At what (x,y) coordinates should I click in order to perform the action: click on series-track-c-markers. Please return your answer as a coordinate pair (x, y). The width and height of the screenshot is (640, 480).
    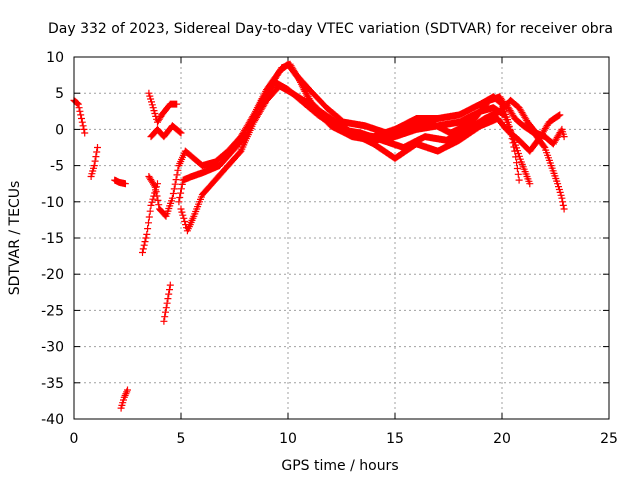
    Looking at the image, I should click on (120, 182).